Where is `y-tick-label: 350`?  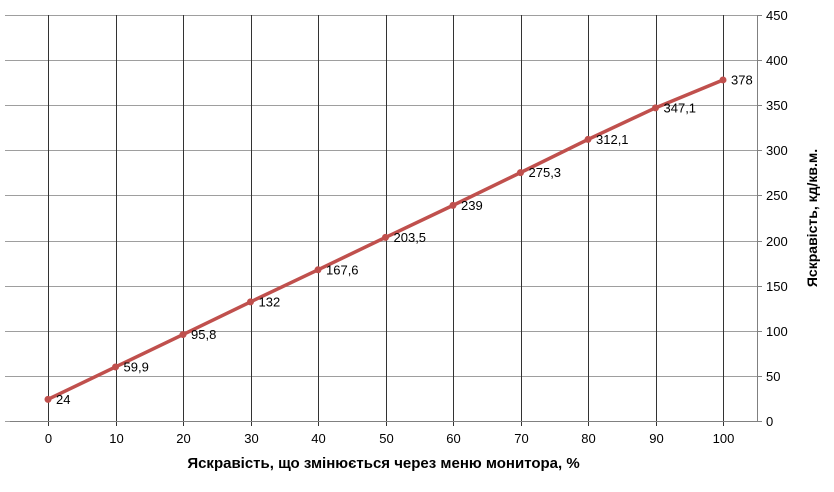
y-tick-label: 350 is located at coordinates (777, 105).